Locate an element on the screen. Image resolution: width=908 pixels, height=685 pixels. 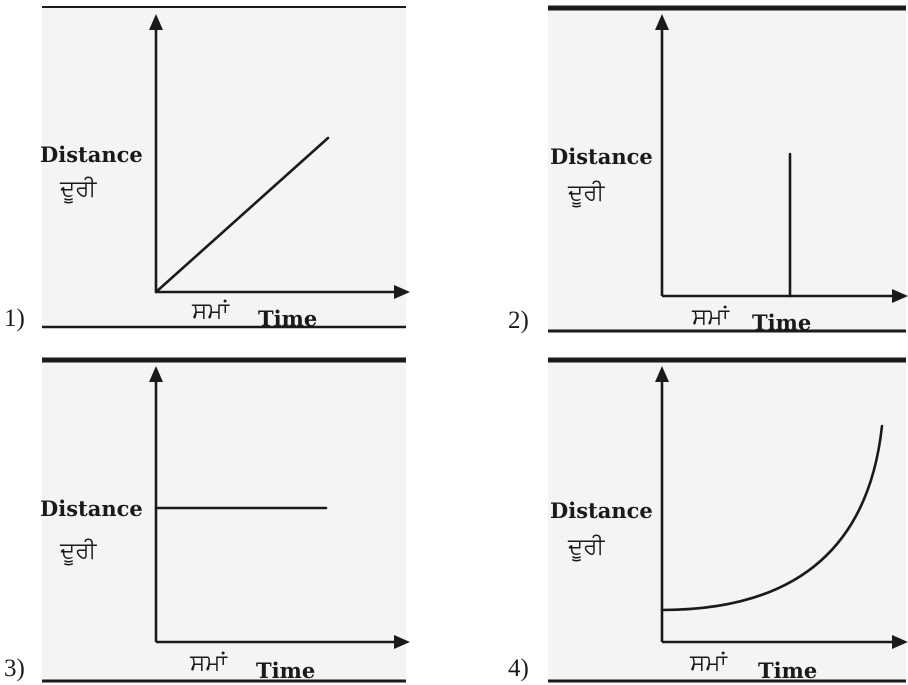
option-4-x-label-pa: ਸਮਾਂ is located at coordinates (708, 663).